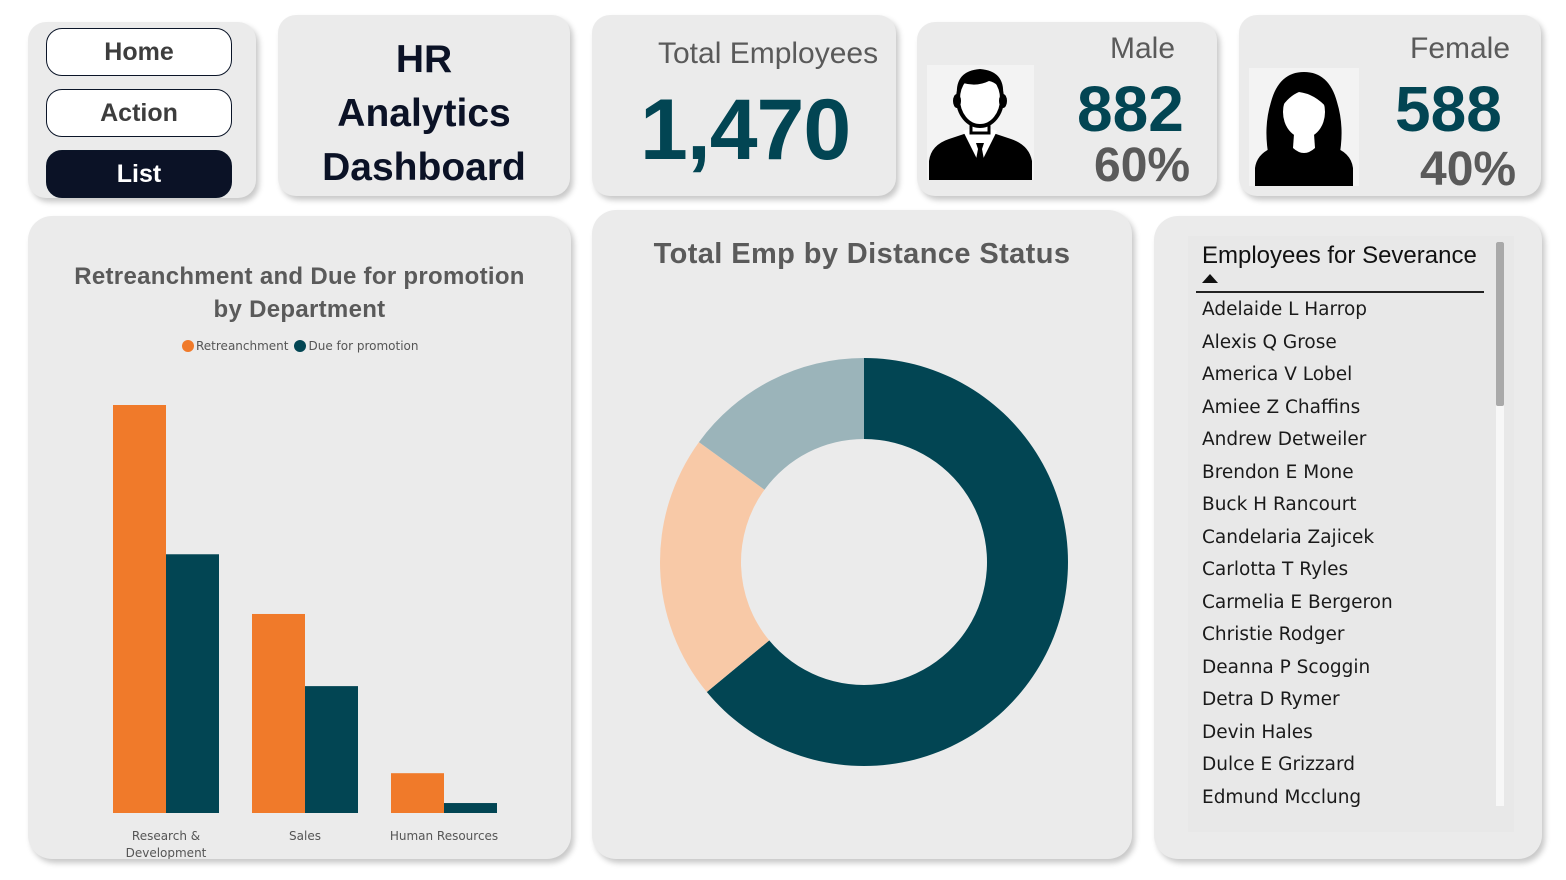  I want to click on legend-label-retreanchment: Retreanchment, so click(242, 346).